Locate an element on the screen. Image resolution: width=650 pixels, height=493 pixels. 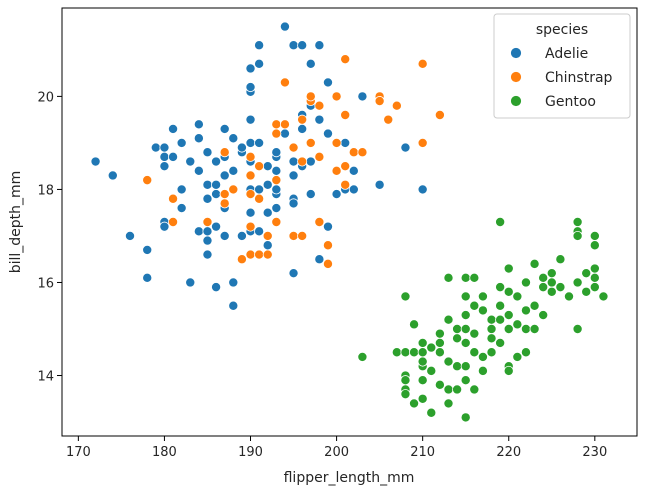
y-axis-ticks: 14 16 18 20 is located at coordinates (49, 237).